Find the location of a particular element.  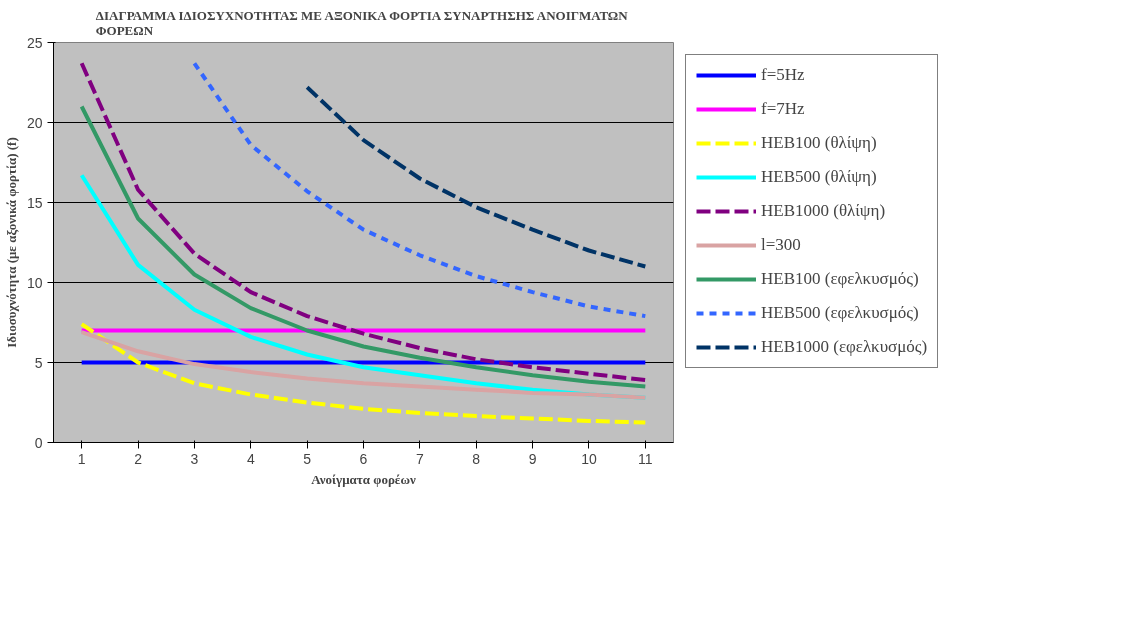

y-tick-label: 5 is located at coordinates (38, 362).